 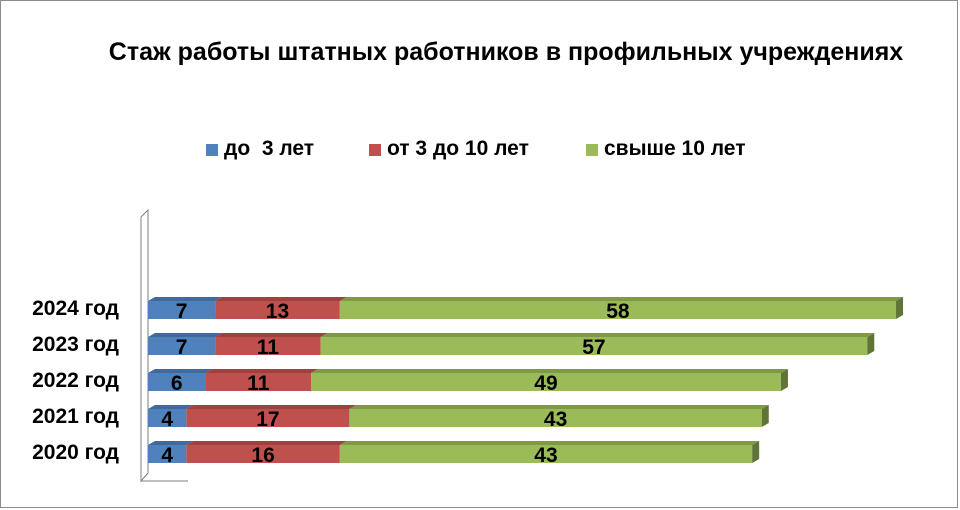 I want to click on data-label: 49, so click(x=545, y=383).